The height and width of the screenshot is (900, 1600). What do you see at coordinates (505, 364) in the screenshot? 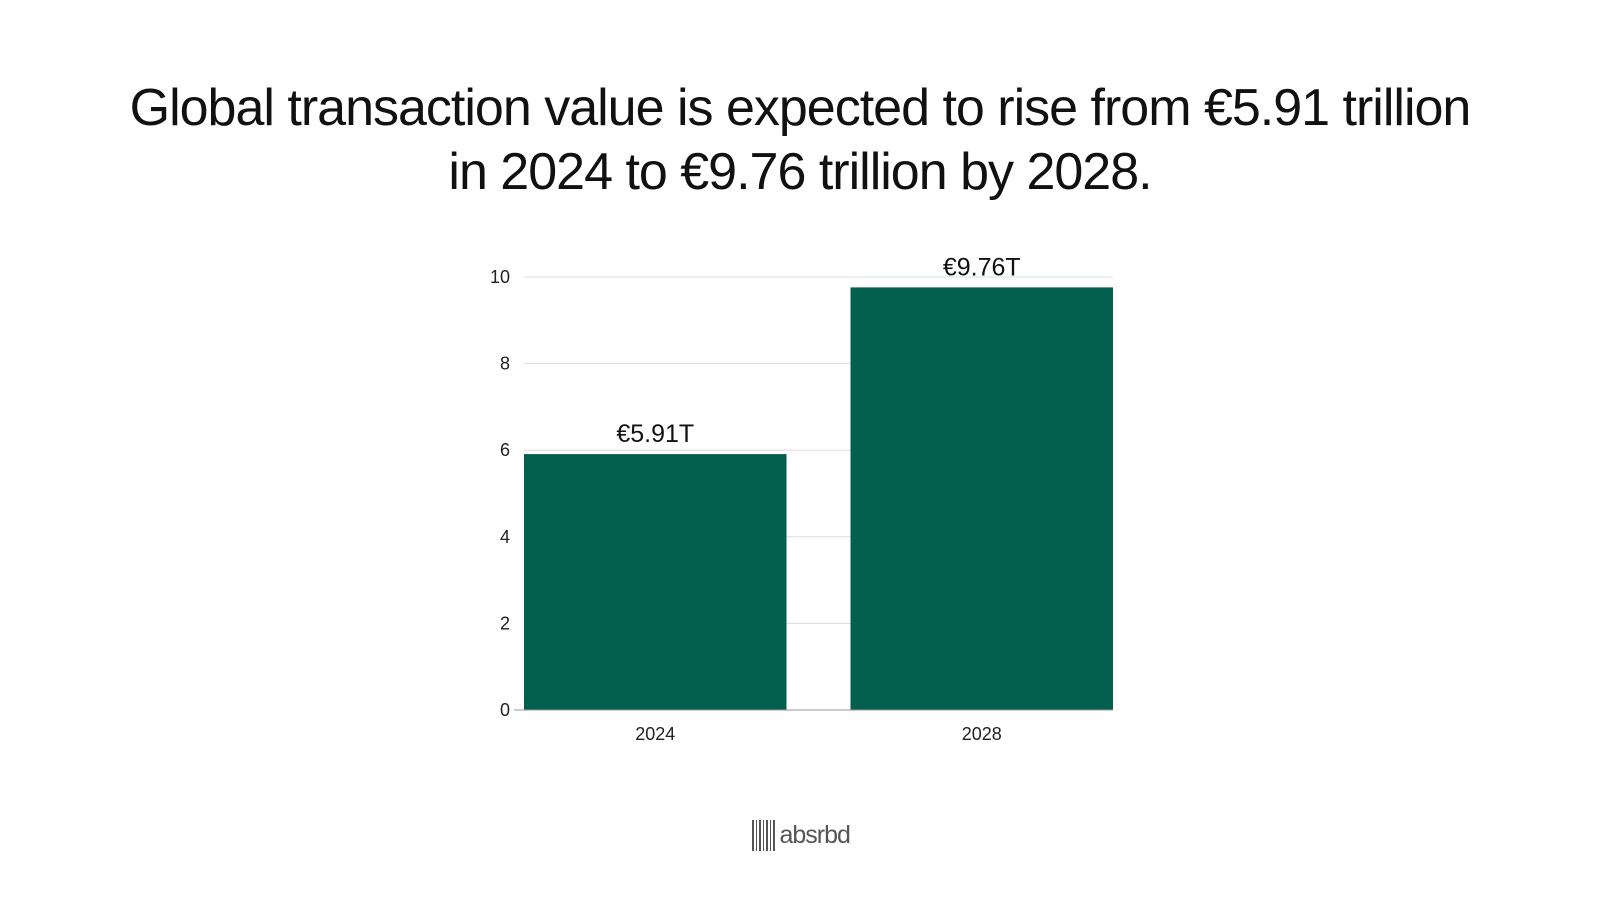
I see `y-tick-label: 8` at bounding box center [505, 364].